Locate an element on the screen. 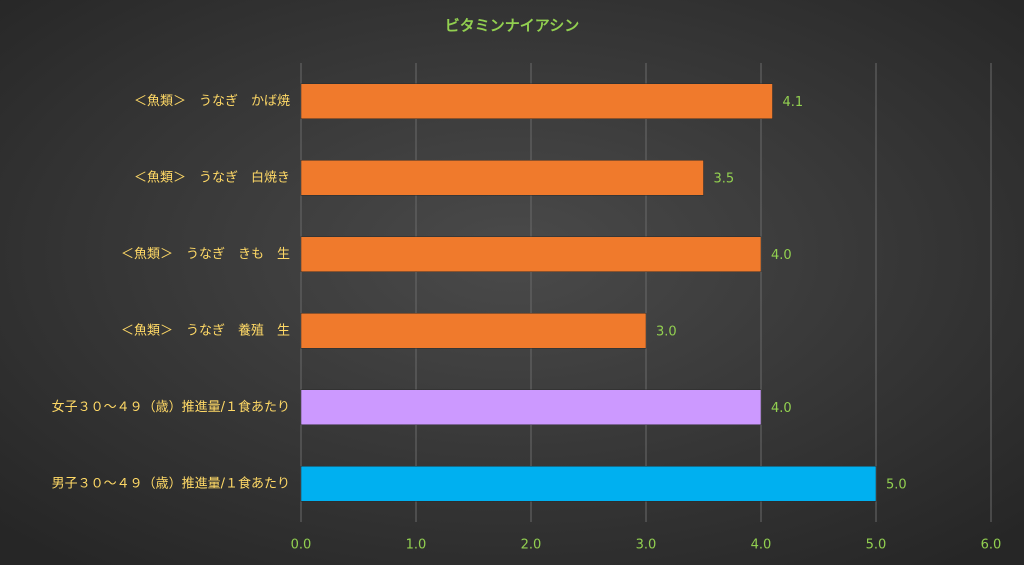 This screenshot has width=1024, height=565. y-tick-label: ＜魚類＞ うなぎ かば焼 is located at coordinates (212, 101).